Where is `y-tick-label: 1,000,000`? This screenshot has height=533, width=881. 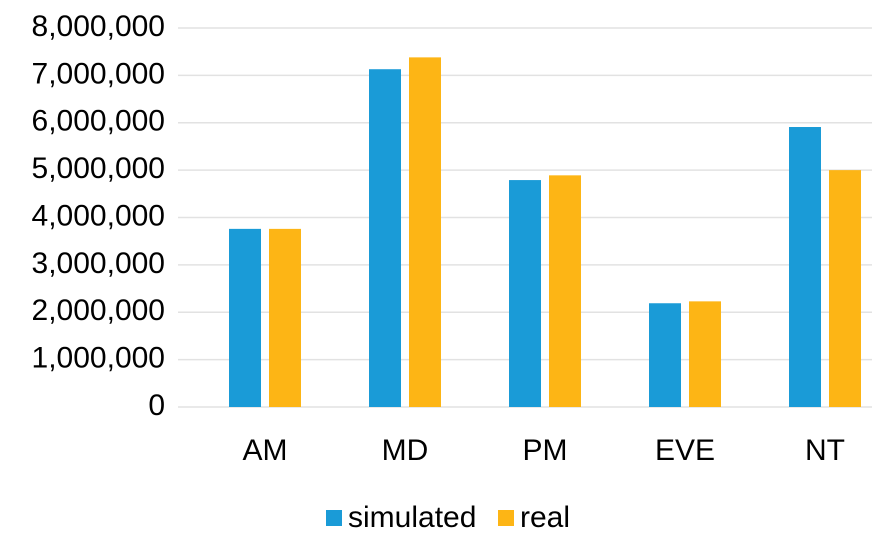
y-tick-label: 1,000,000 is located at coordinates (98, 358).